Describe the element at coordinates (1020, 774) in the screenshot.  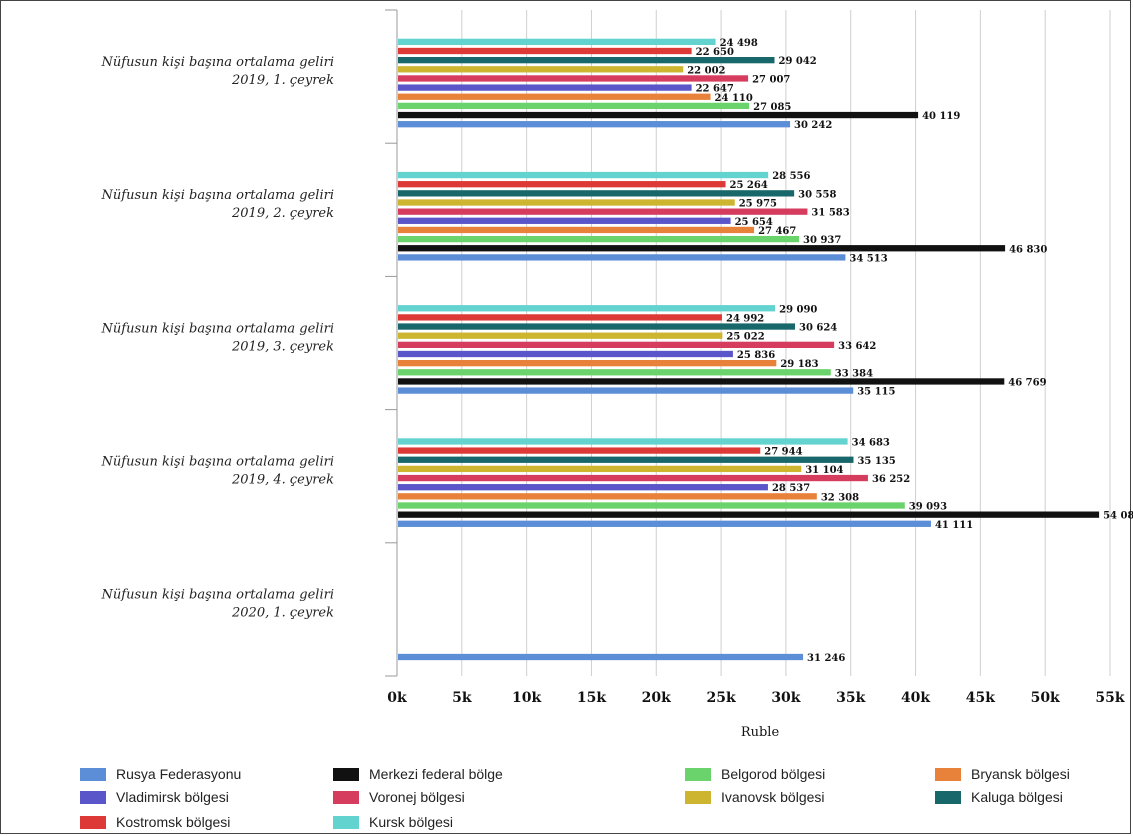
I see `legend-label: Bryansk bölgesi` at that location.